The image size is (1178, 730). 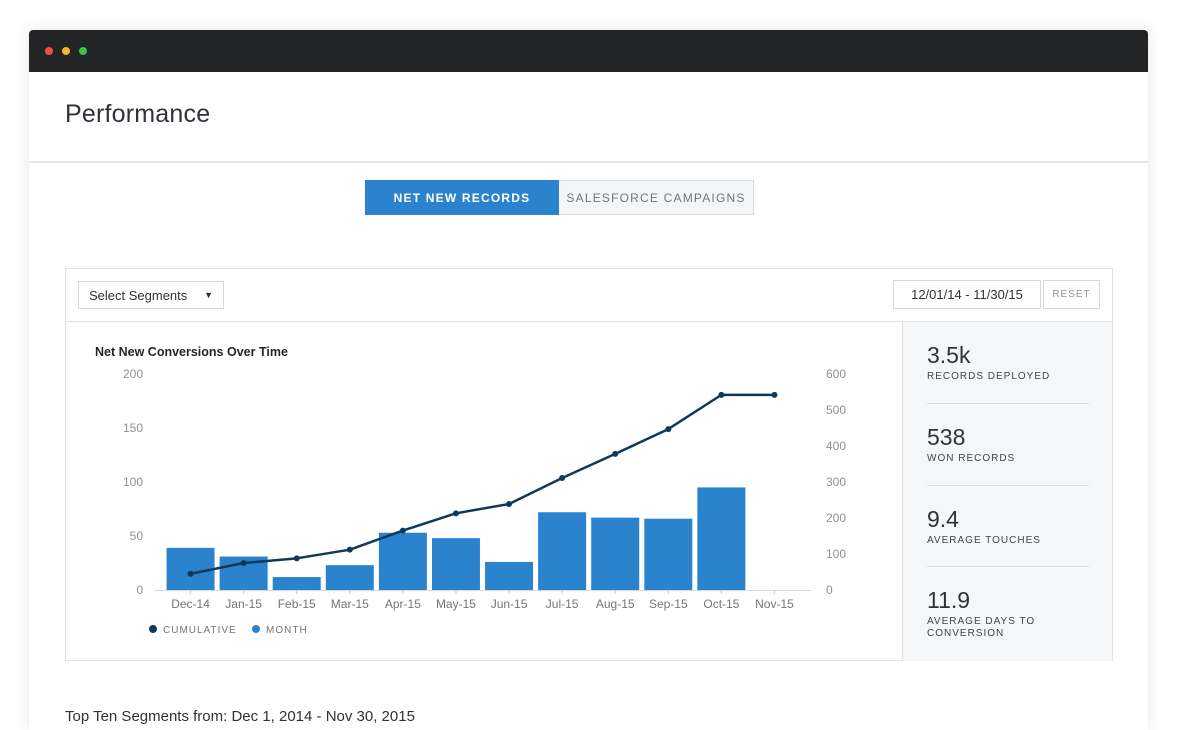 What do you see at coordinates (721, 604) in the screenshot?
I see `x-axis-tick-label: Oct-15` at bounding box center [721, 604].